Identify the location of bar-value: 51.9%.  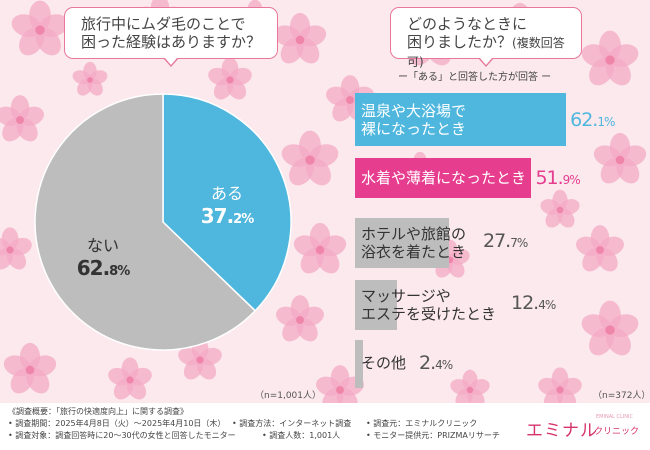
(558, 178).